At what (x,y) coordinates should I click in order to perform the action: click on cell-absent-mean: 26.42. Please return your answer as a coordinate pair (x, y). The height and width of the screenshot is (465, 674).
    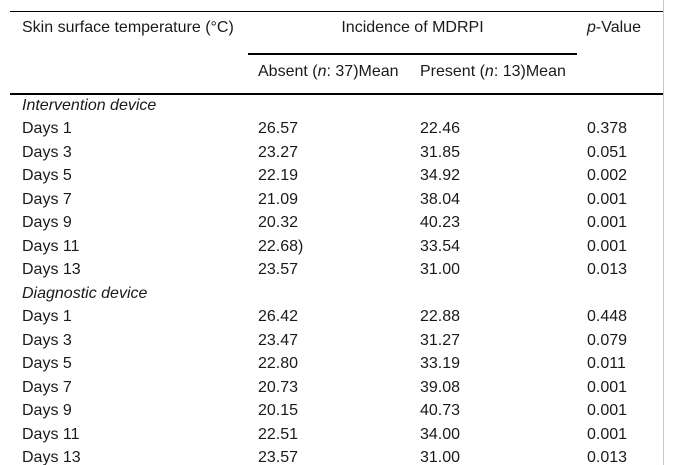
    Looking at the image, I should click on (278, 317).